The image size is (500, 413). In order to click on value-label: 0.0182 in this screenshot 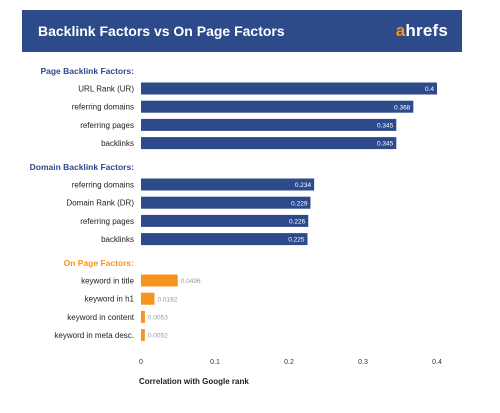, I will do `click(167, 299)`.